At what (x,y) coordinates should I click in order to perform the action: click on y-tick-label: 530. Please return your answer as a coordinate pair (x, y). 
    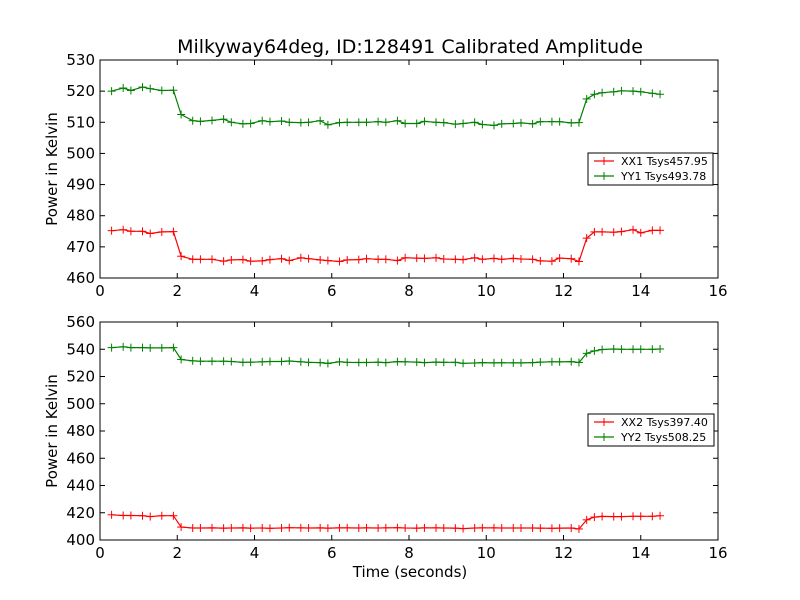
    Looking at the image, I should click on (80, 60).